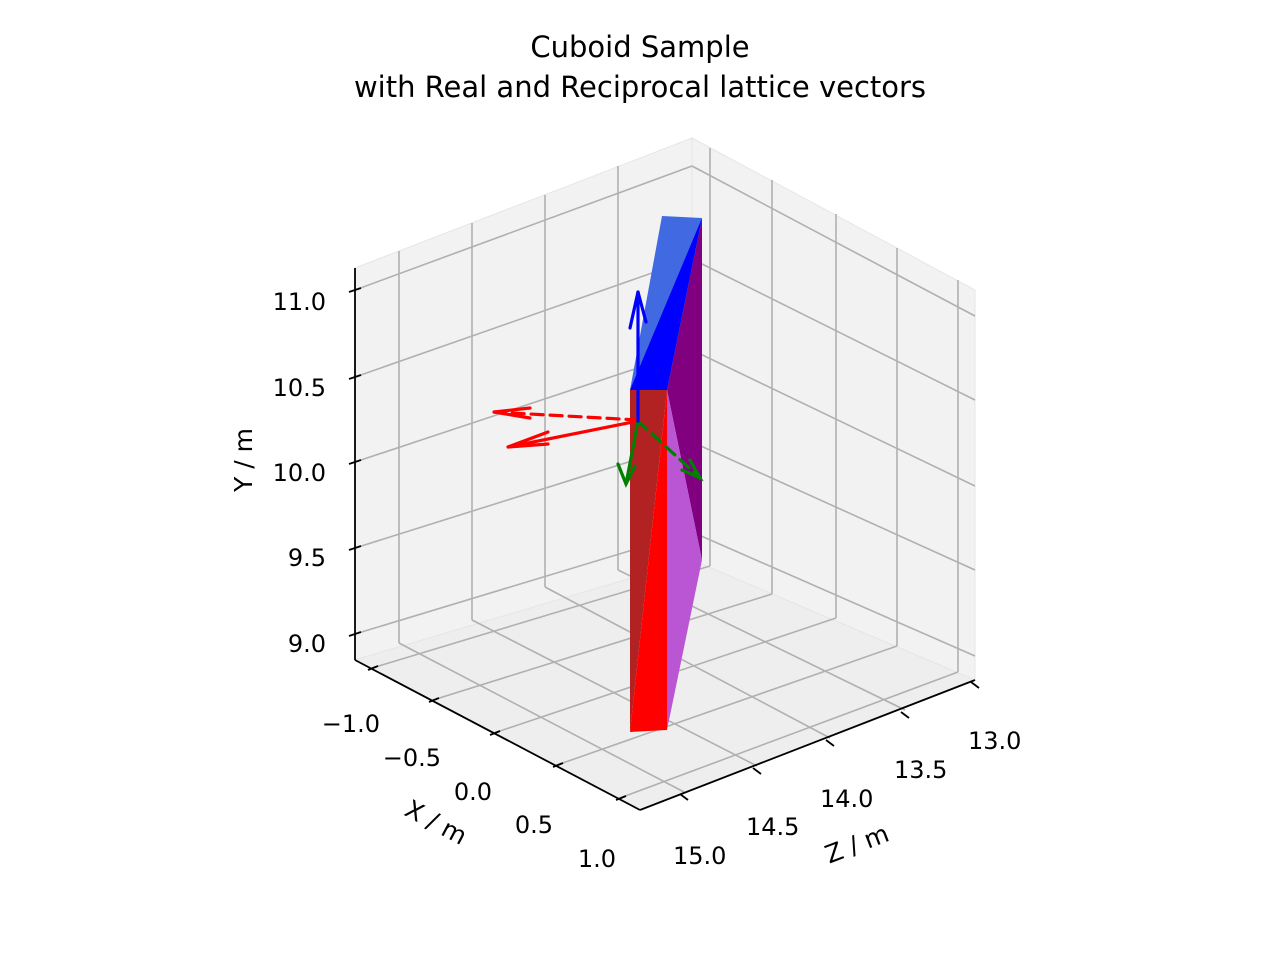 The height and width of the screenshot is (960, 1280). I want to click on z-tick-labels: 13.0 13.5 14.0 14.5 15.0, so click(847, 798).